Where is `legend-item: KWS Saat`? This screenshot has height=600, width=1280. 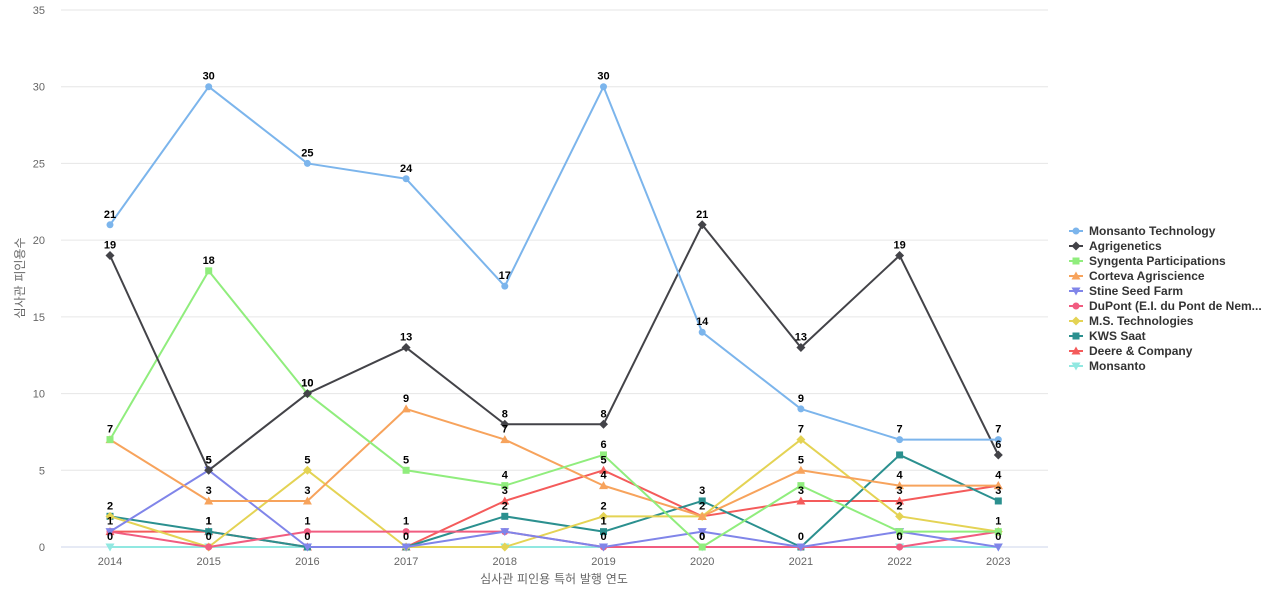
legend-item: KWS Saat is located at coordinates (1107, 336).